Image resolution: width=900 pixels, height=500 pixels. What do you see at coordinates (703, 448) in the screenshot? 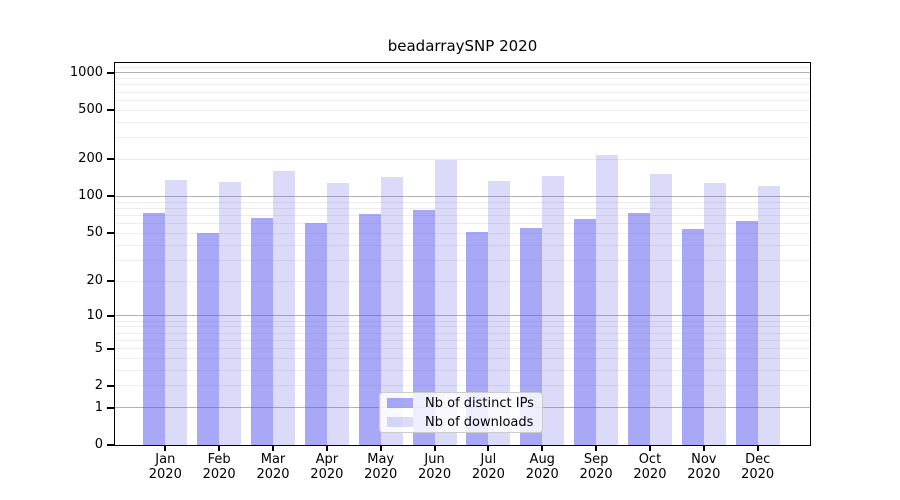
I see `x-tick-nov` at bounding box center [703, 448].